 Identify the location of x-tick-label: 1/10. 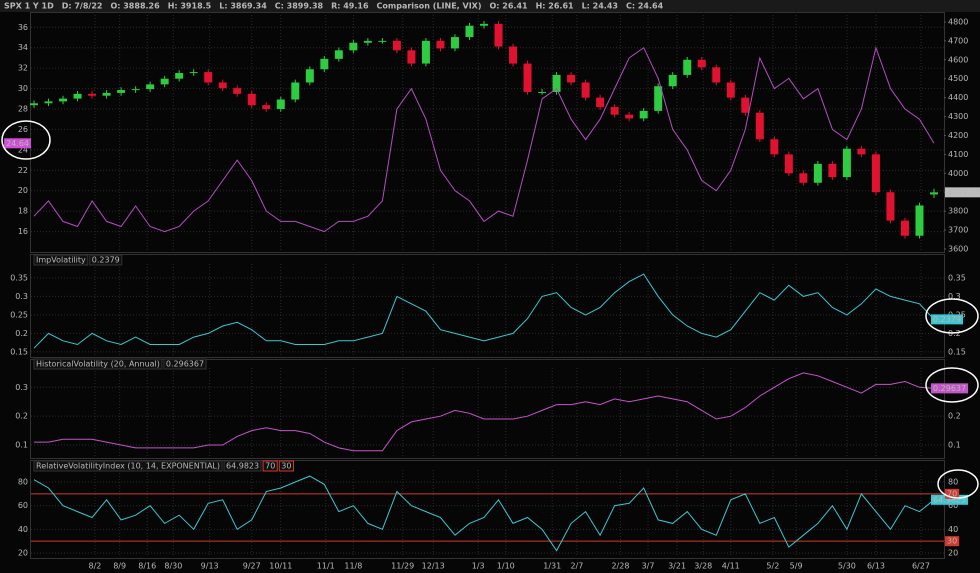
(506, 566).